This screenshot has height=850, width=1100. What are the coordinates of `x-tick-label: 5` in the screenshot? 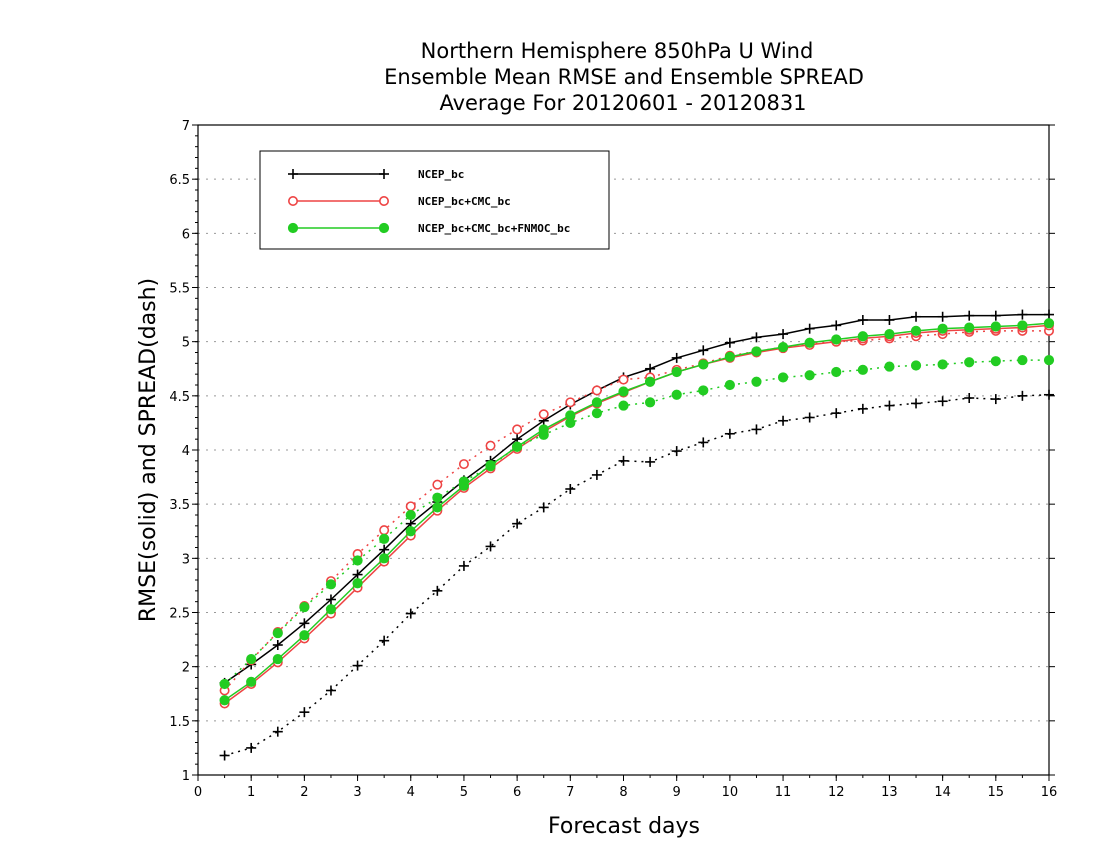 It's located at (464, 792).